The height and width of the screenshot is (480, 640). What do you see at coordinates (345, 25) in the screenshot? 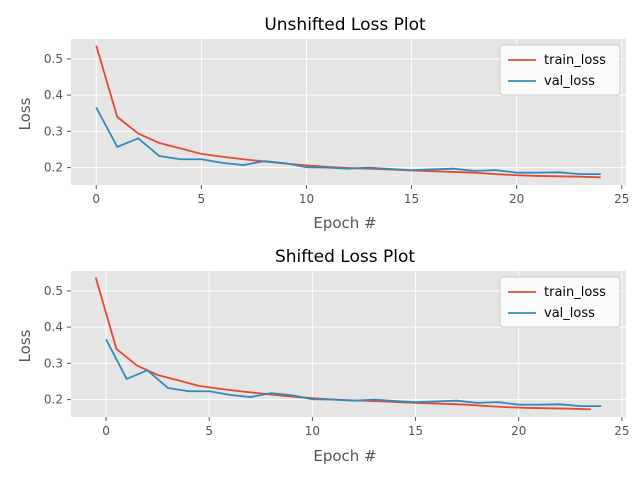
I see `chart-title: Unshifted Loss Plot` at bounding box center [345, 25].